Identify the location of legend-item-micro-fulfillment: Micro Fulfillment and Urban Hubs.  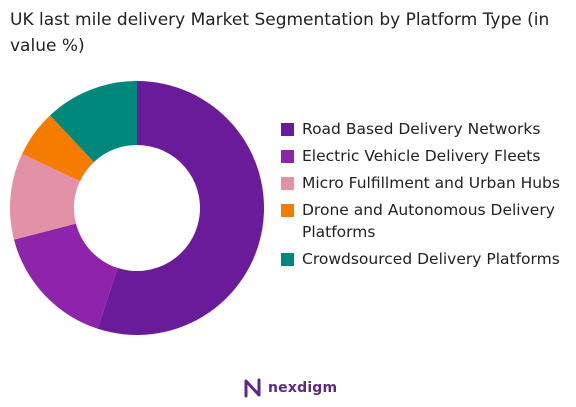
(427, 183).